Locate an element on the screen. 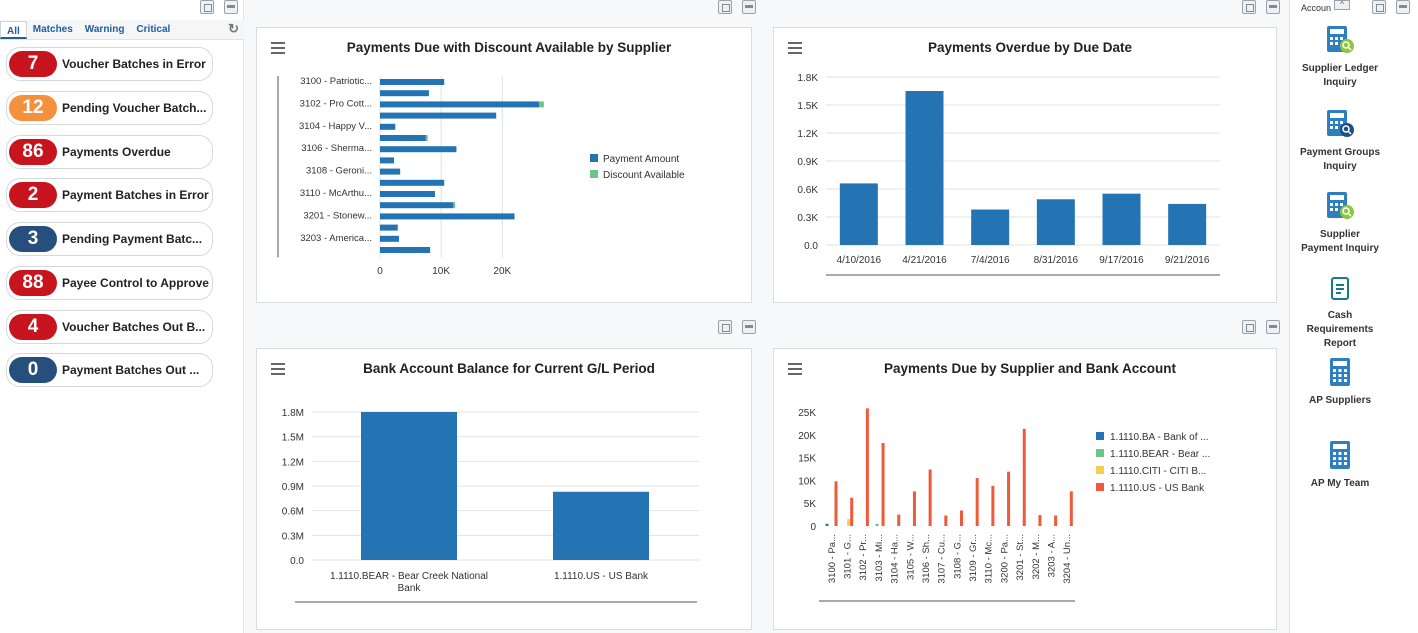 The image size is (1418, 633). kpi-item: 86 Payments Overdue is located at coordinates (109, 152).